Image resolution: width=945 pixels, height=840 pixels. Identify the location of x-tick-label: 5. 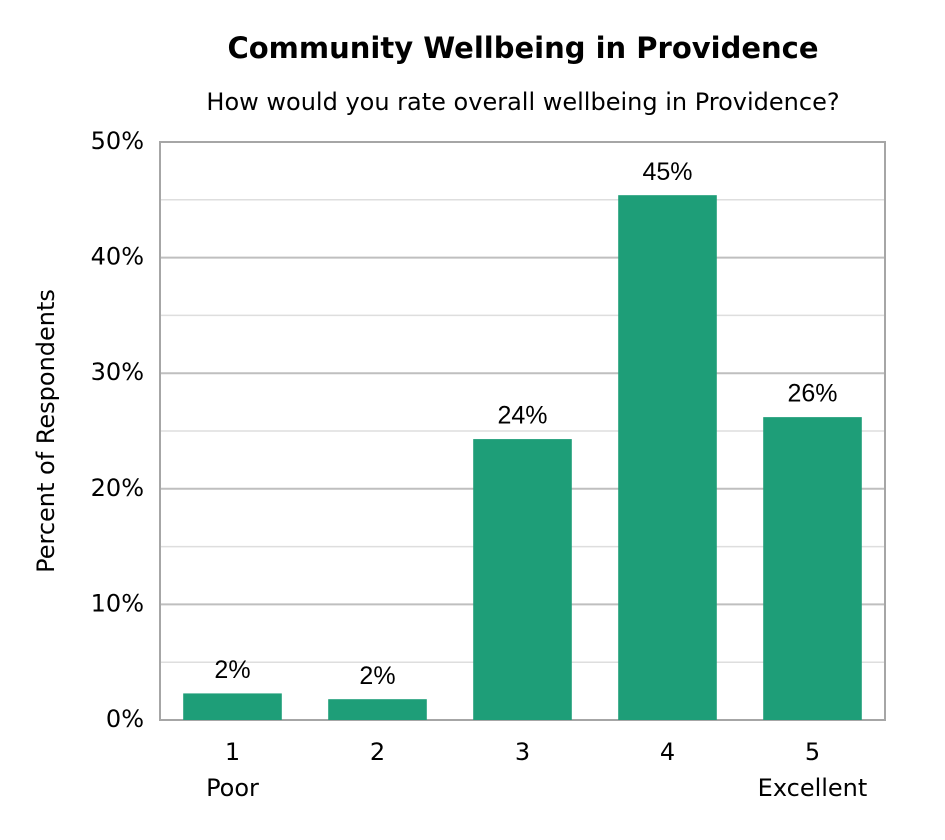
(812, 752).